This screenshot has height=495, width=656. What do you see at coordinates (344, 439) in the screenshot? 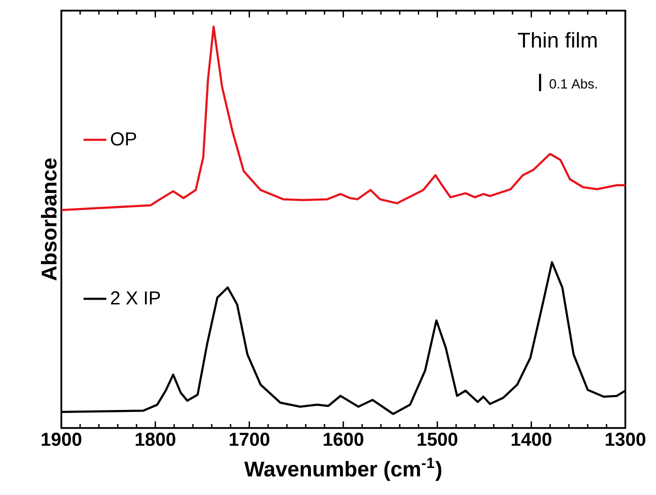
I see `x-tick-label: 1600` at bounding box center [344, 439].